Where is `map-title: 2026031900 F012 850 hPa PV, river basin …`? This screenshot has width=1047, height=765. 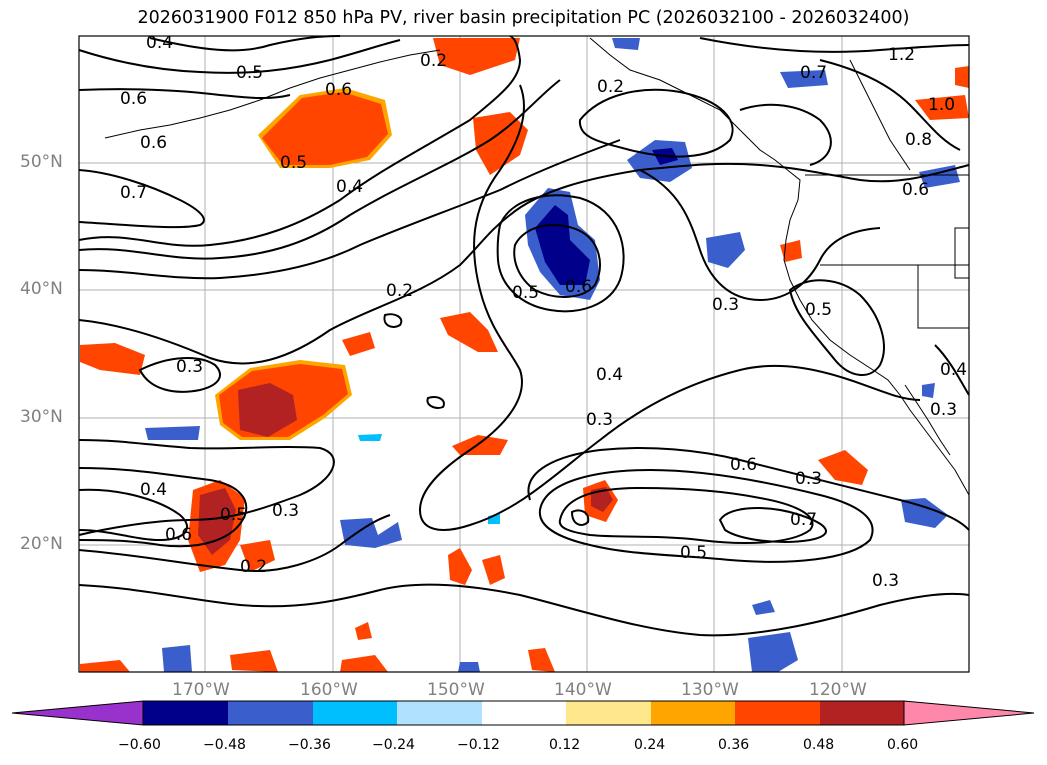 map-title: 2026031900 F012 850 hPa PV, river basin … is located at coordinates (523, 18).